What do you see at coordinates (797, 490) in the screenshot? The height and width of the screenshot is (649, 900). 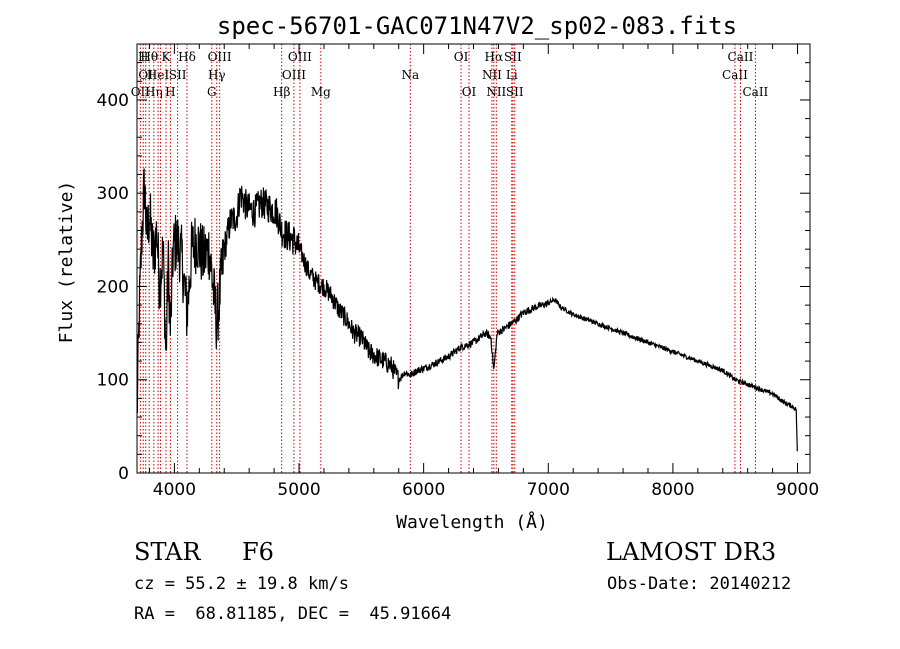 I see `x-tick-label: 9000` at bounding box center [797, 490].